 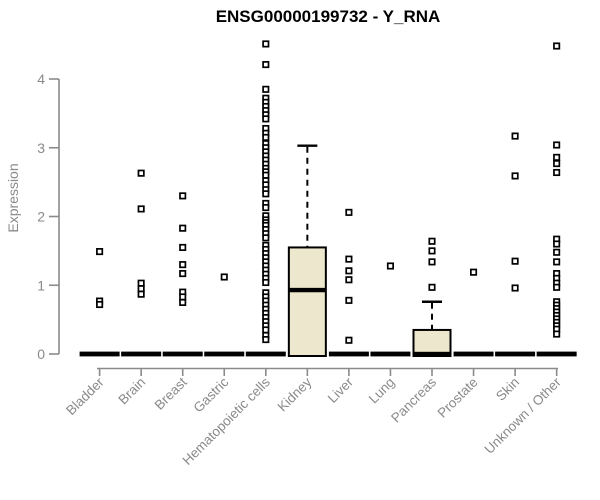 What do you see at coordinates (131, 391) in the screenshot?
I see `x-tick-label: Brain` at bounding box center [131, 391].